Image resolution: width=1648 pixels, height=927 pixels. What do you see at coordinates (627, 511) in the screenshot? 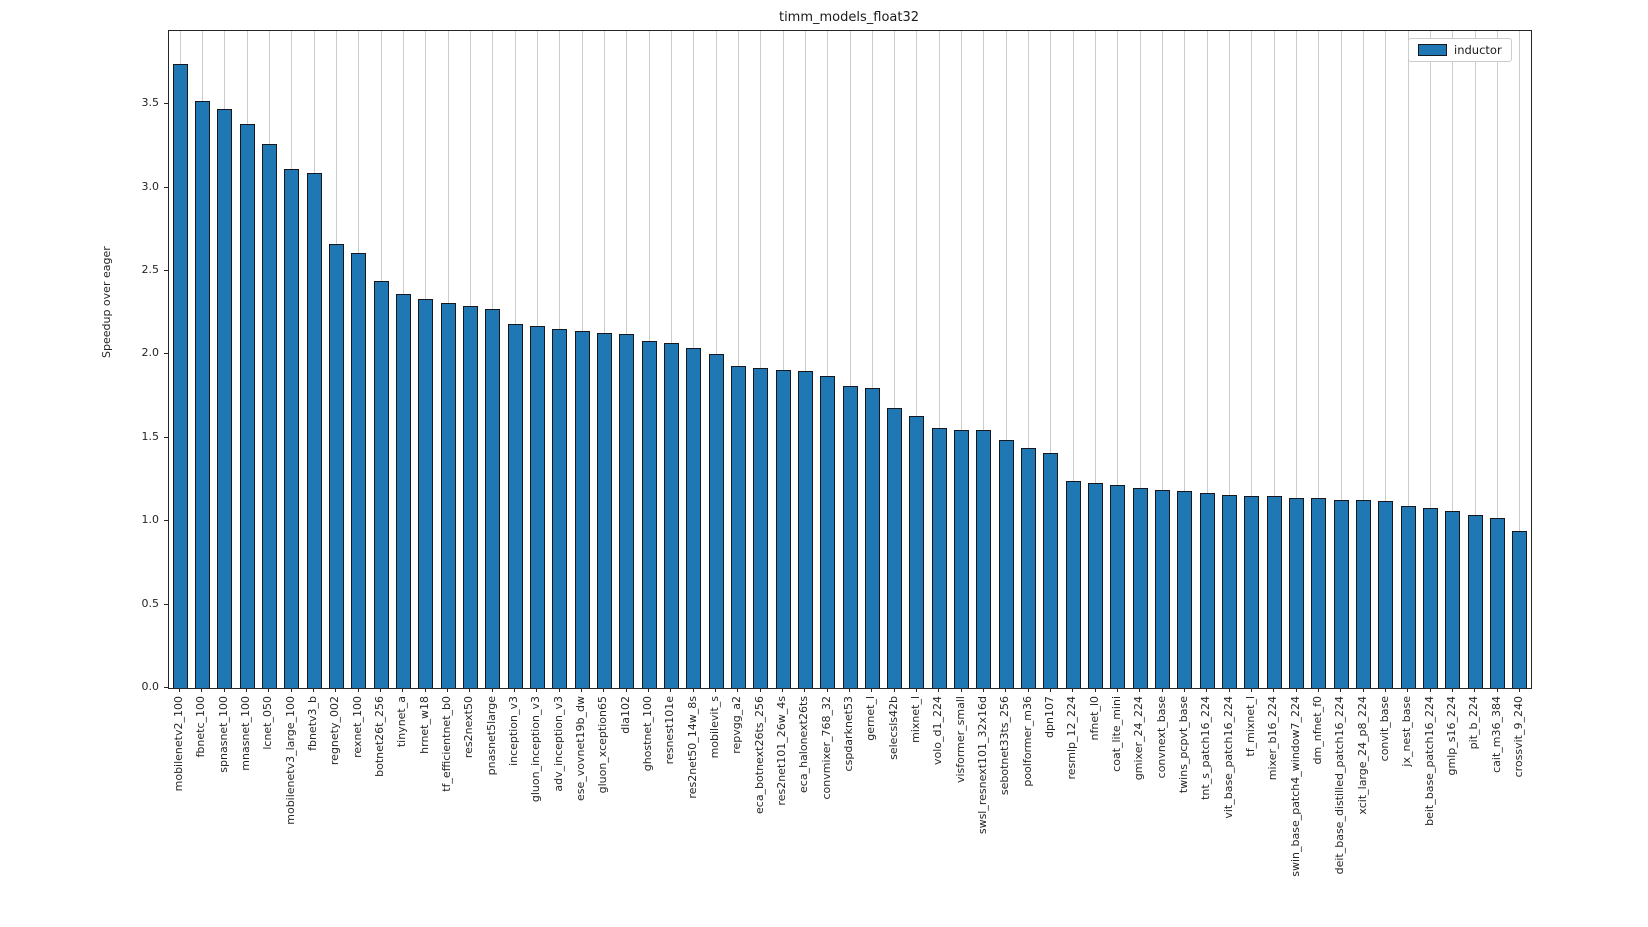
I see `bar-dla102` at bounding box center [627, 511].